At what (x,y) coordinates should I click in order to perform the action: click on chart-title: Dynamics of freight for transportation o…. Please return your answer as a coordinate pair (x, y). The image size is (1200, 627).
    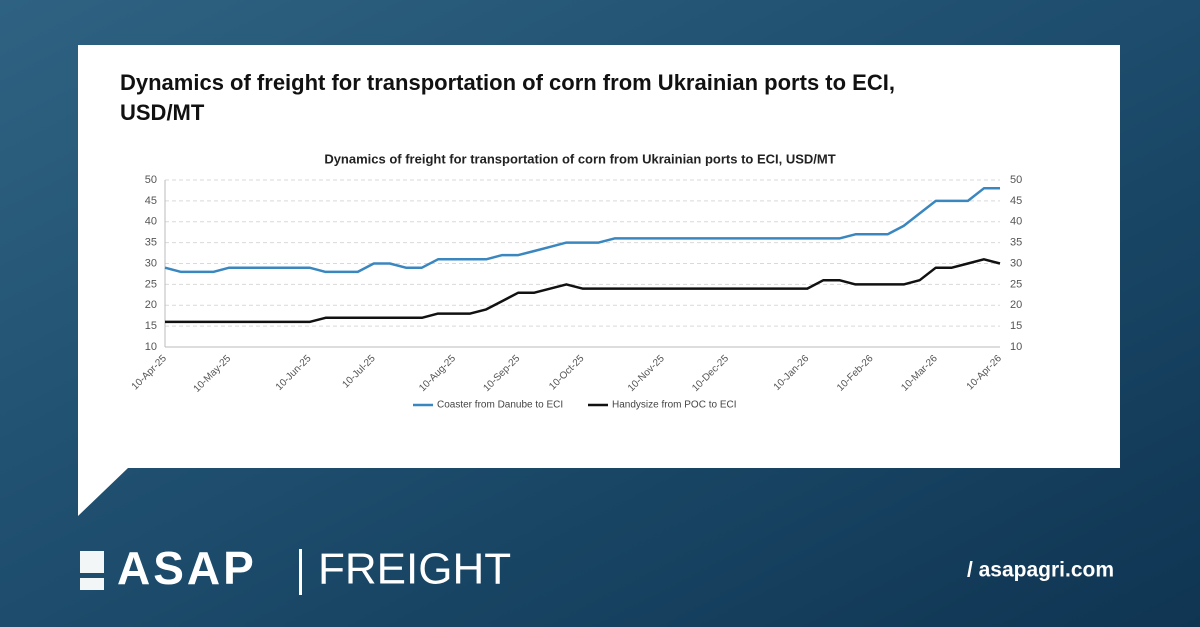
    Looking at the image, I should click on (579, 158).